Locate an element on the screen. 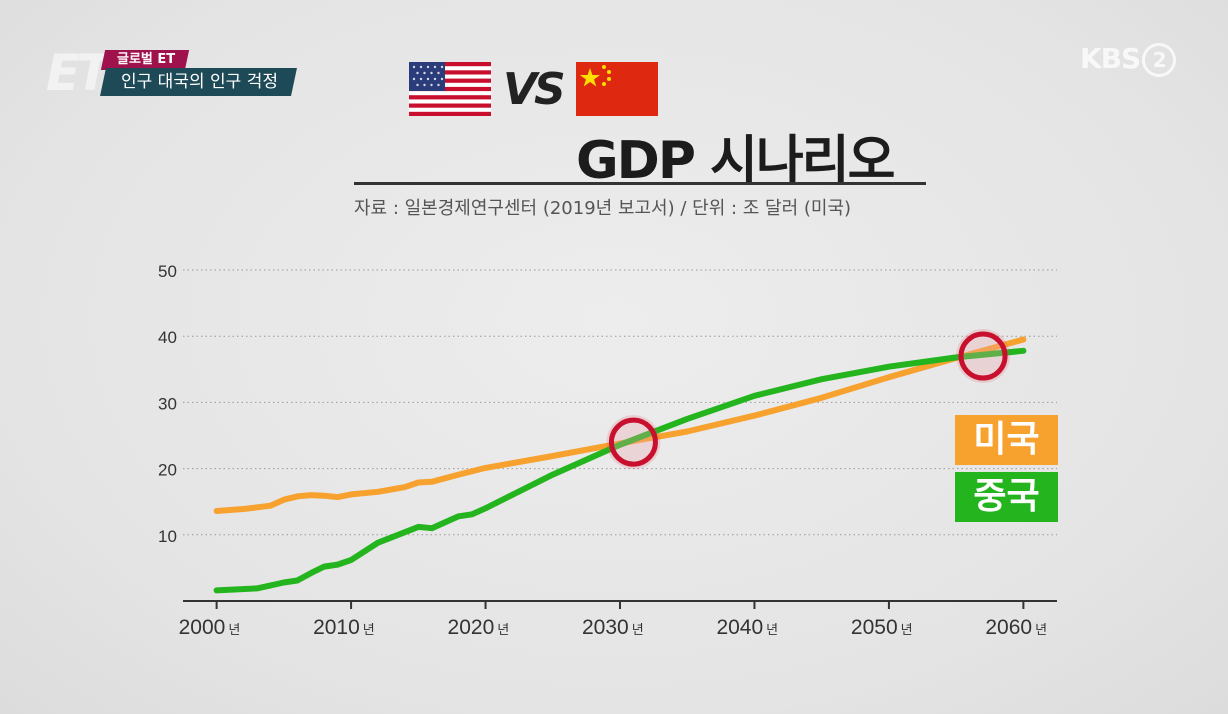 Image resolution: width=1228 pixels, height=714 pixels. y-tick-label-40: 40 is located at coordinates (167, 337).